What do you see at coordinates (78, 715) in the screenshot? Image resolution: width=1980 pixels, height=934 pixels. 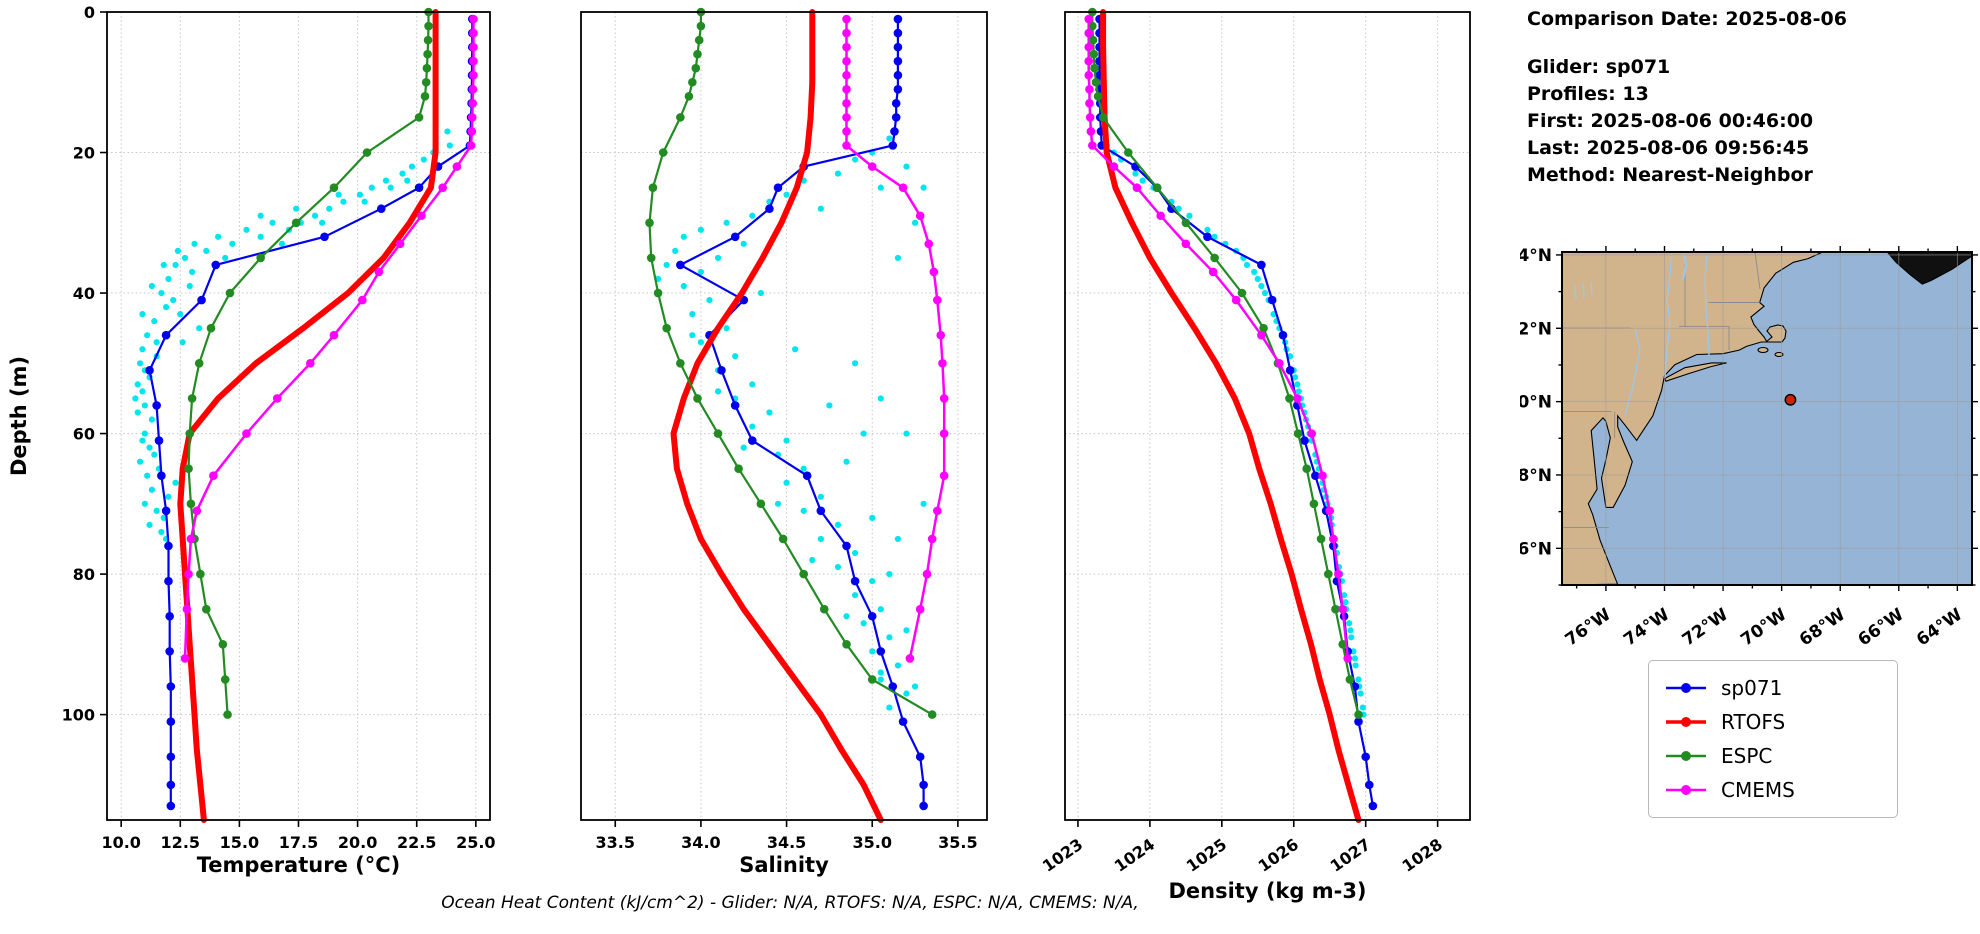 I see `svg-text: 100` at bounding box center [78, 715].